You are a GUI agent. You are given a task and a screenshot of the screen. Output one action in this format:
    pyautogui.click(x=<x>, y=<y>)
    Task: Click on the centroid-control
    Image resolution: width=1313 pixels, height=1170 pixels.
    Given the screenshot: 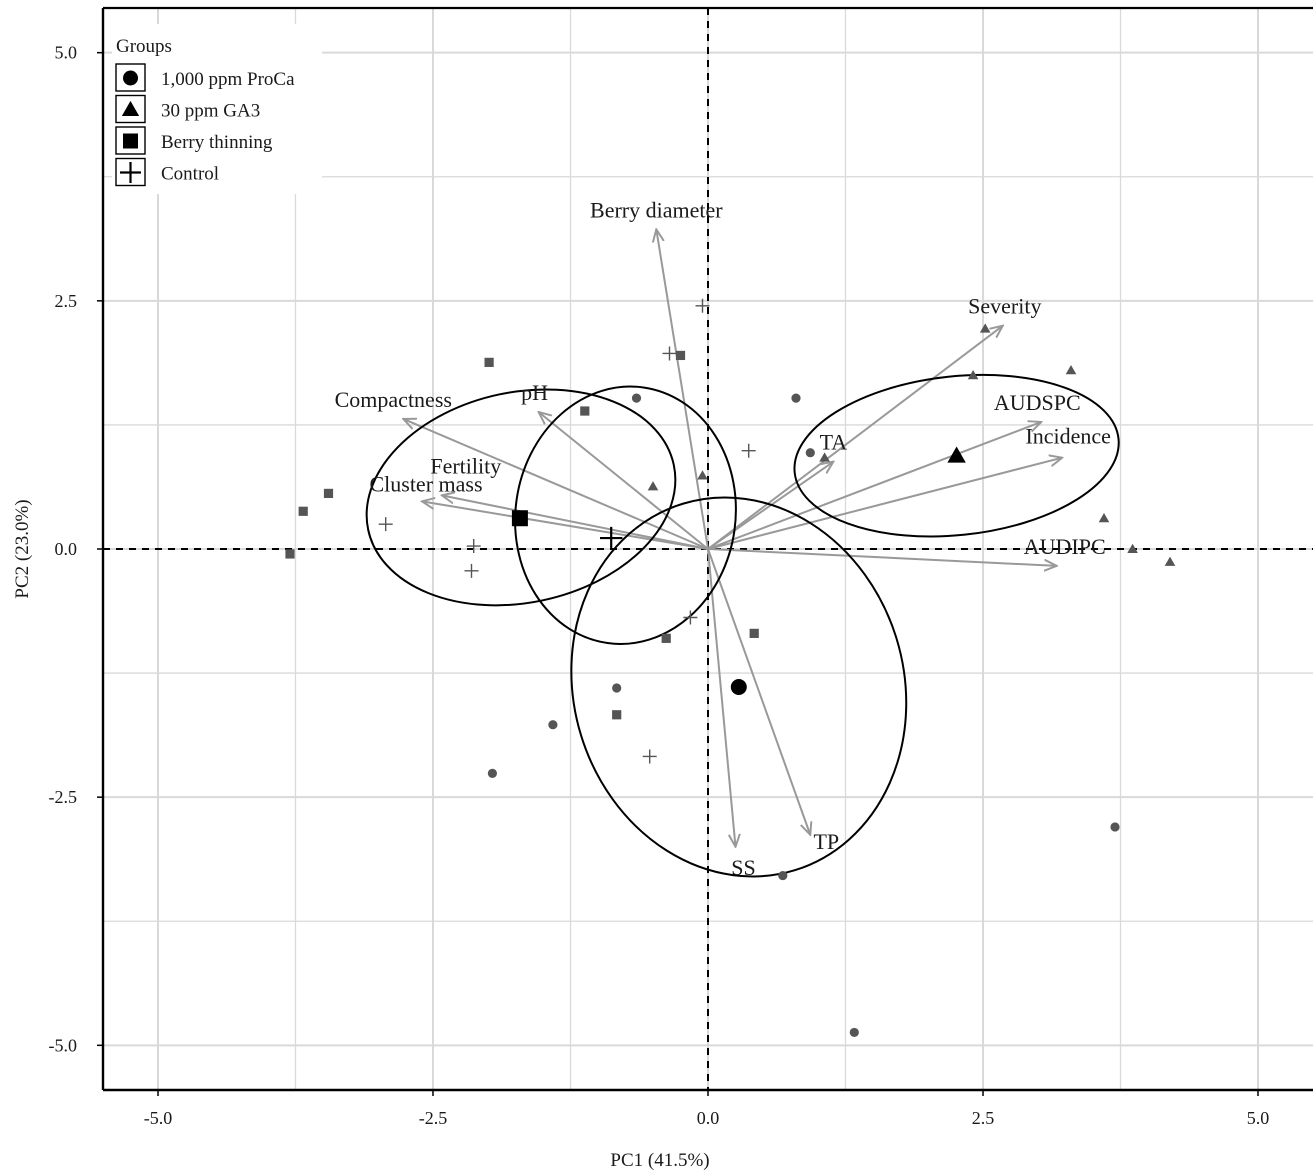 What is the action you would take?
    pyautogui.click(x=611, y=538)
    